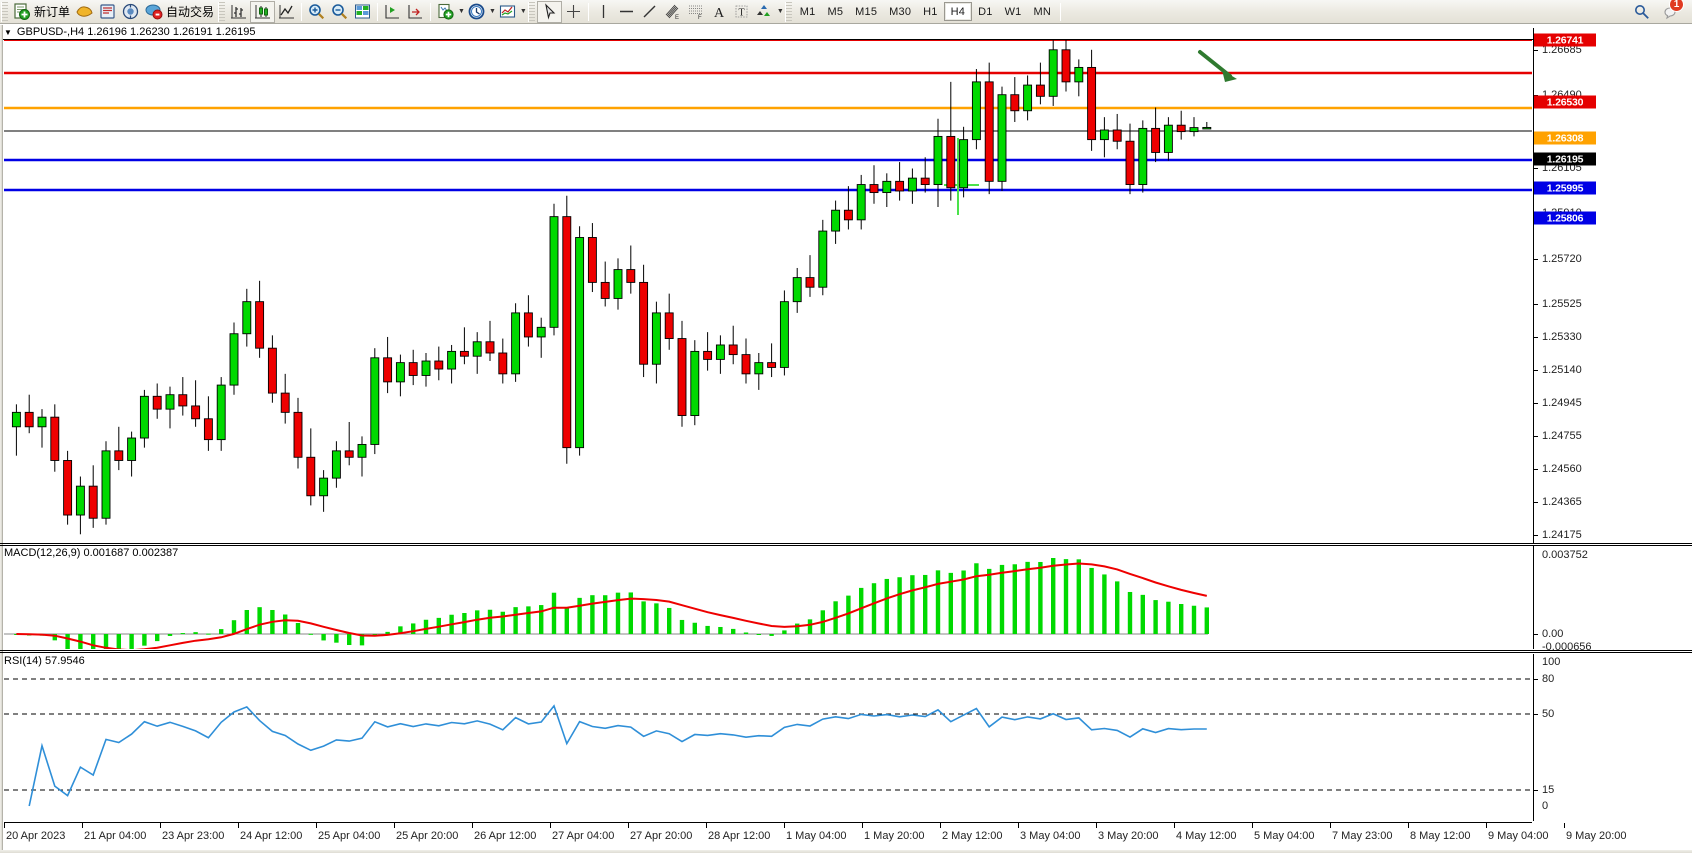 This screenshot has width=1692, height=853. What do you see at coordinates (768, 597) in the screenshot?
I see `macd-pane` at bounding box center [768, 597].